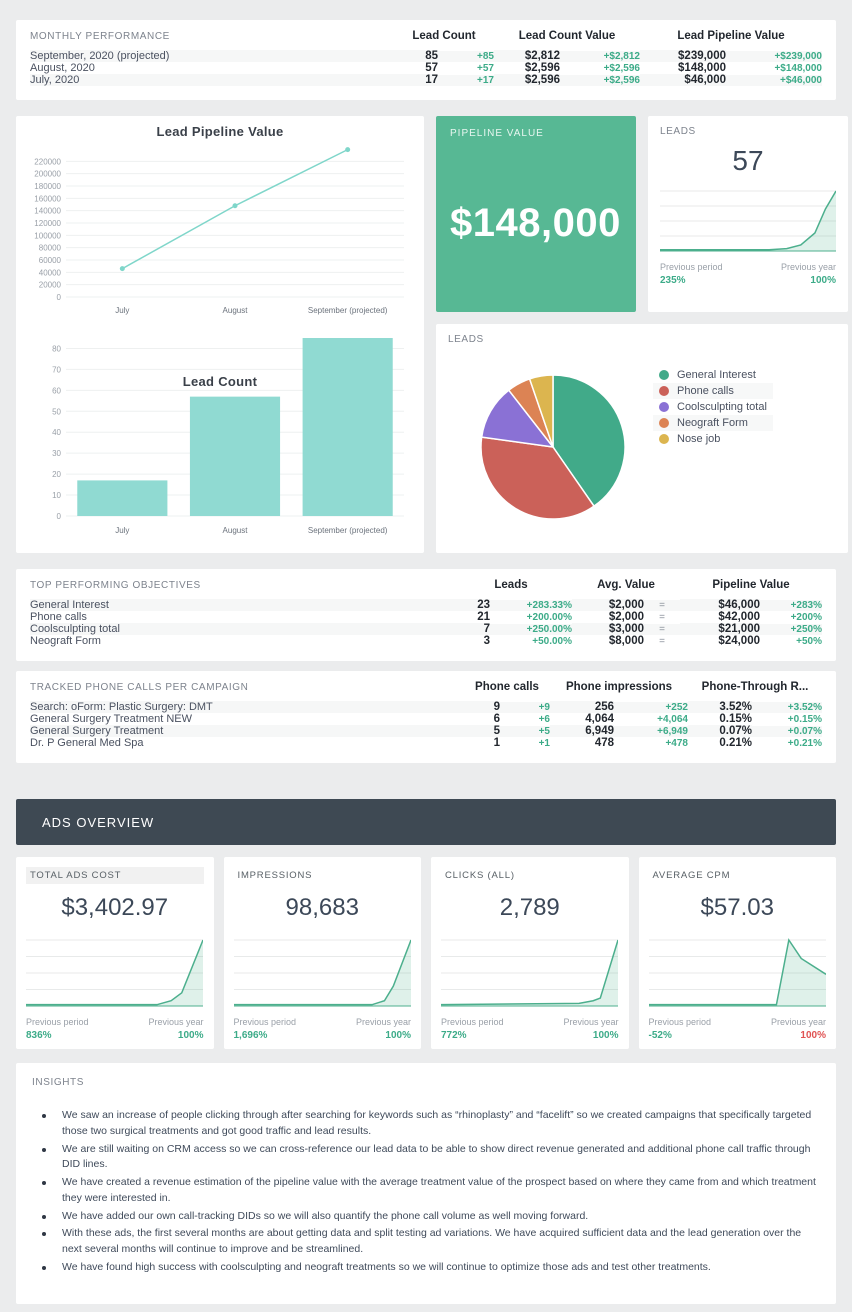 The width and height of the screenshot is (852, 1312). What do you see at coordinates (56, 474) in the screenshot?
I see `svg-text: 20` at bounding box center [56, 474].